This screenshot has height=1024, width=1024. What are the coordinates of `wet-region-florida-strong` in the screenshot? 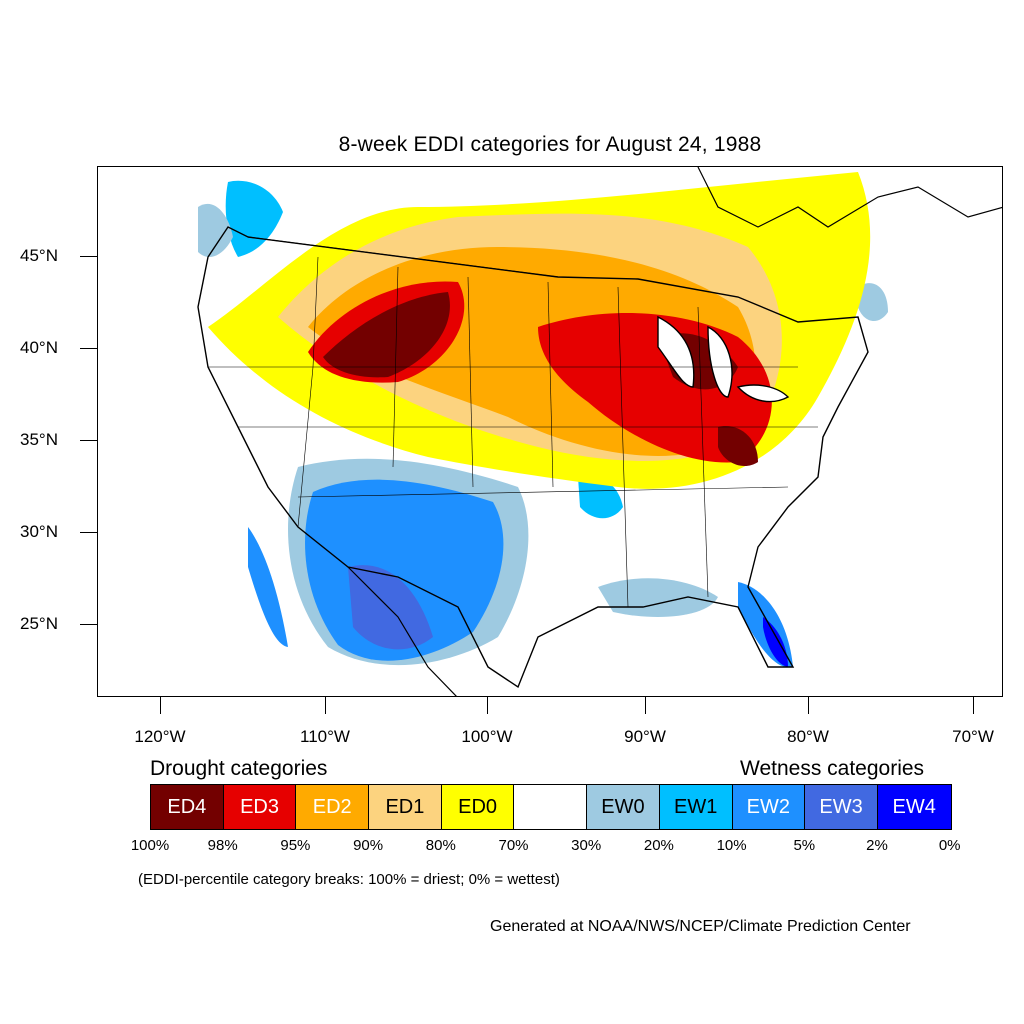 It's located at (775, 642).